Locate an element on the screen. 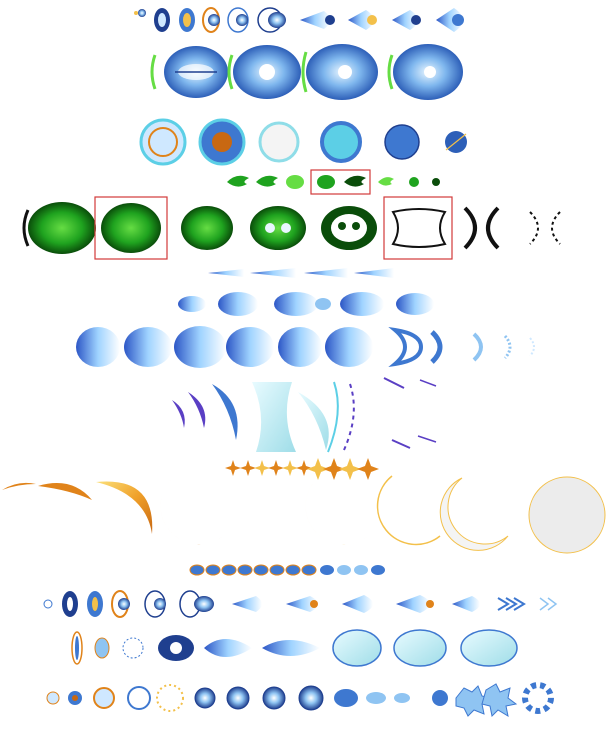 The image size is (609, 737). row-green-skulls is located at coordinates (291, 228).